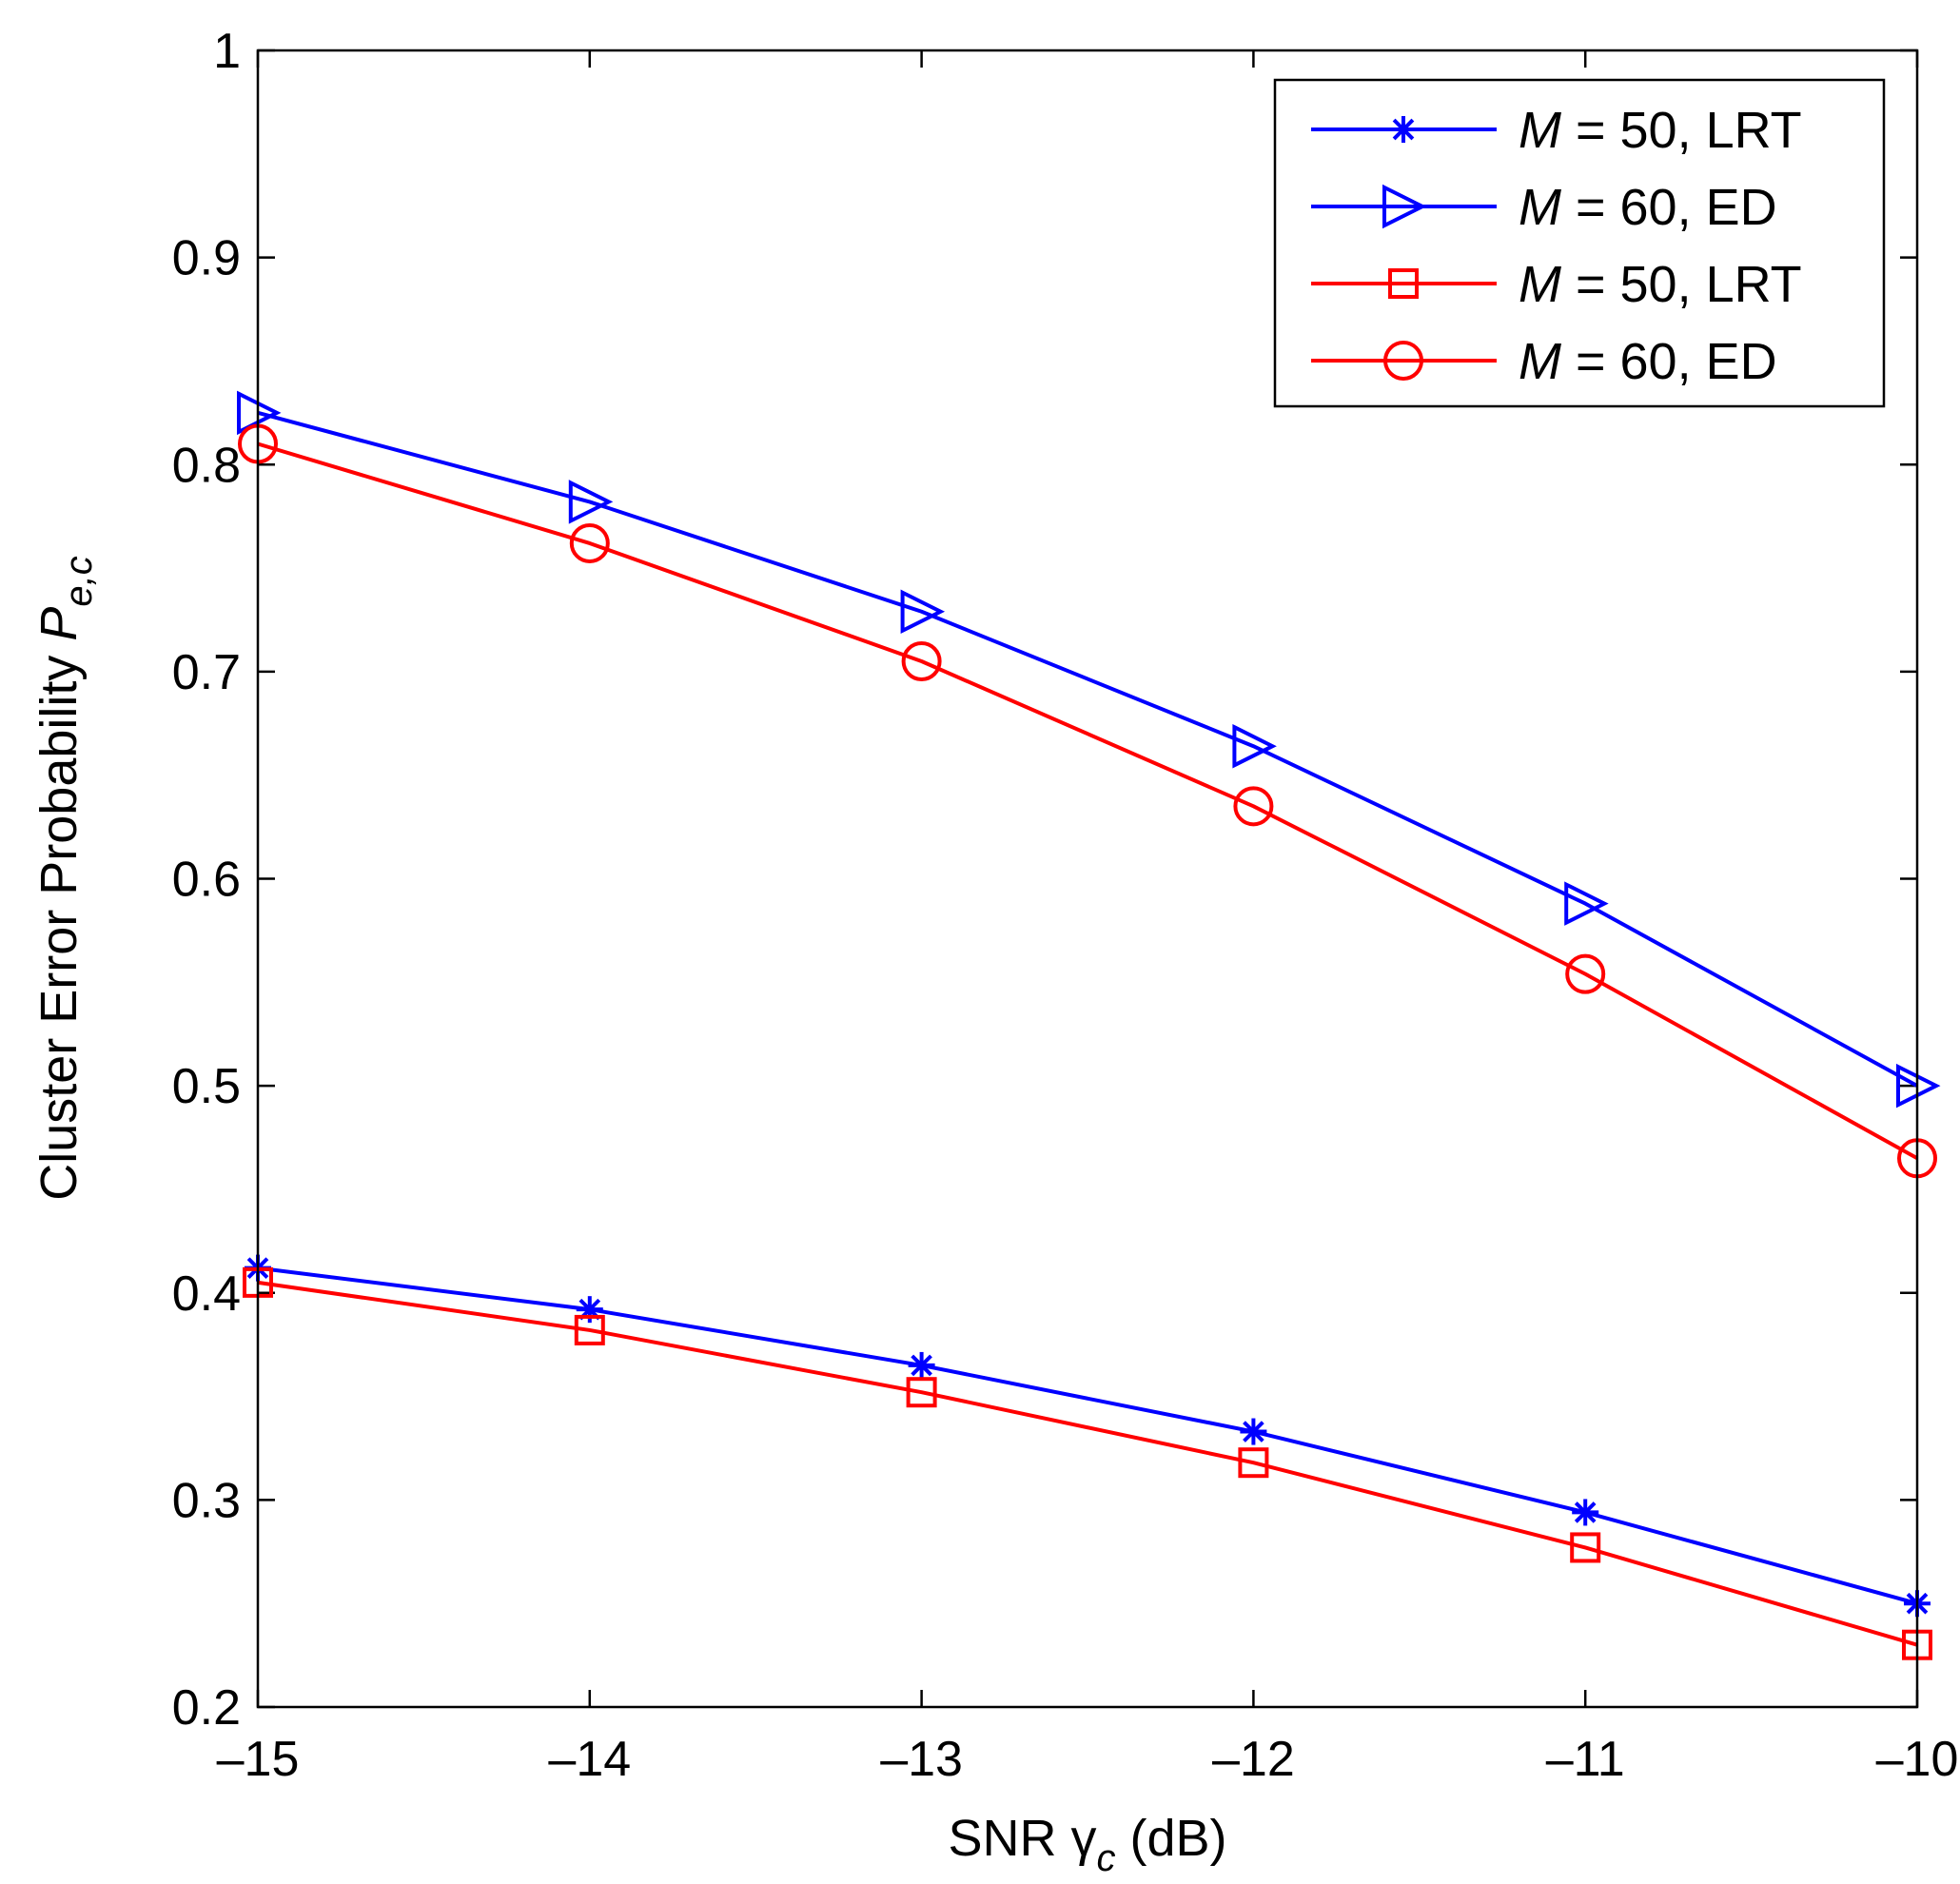 Image resolution: width=1960 pixels, height=1884 pixels. What do you see at coordinates (59, 624) in the screenshot?
I see `y-axis-label-symbol: P` at bounding box center [59, 624].